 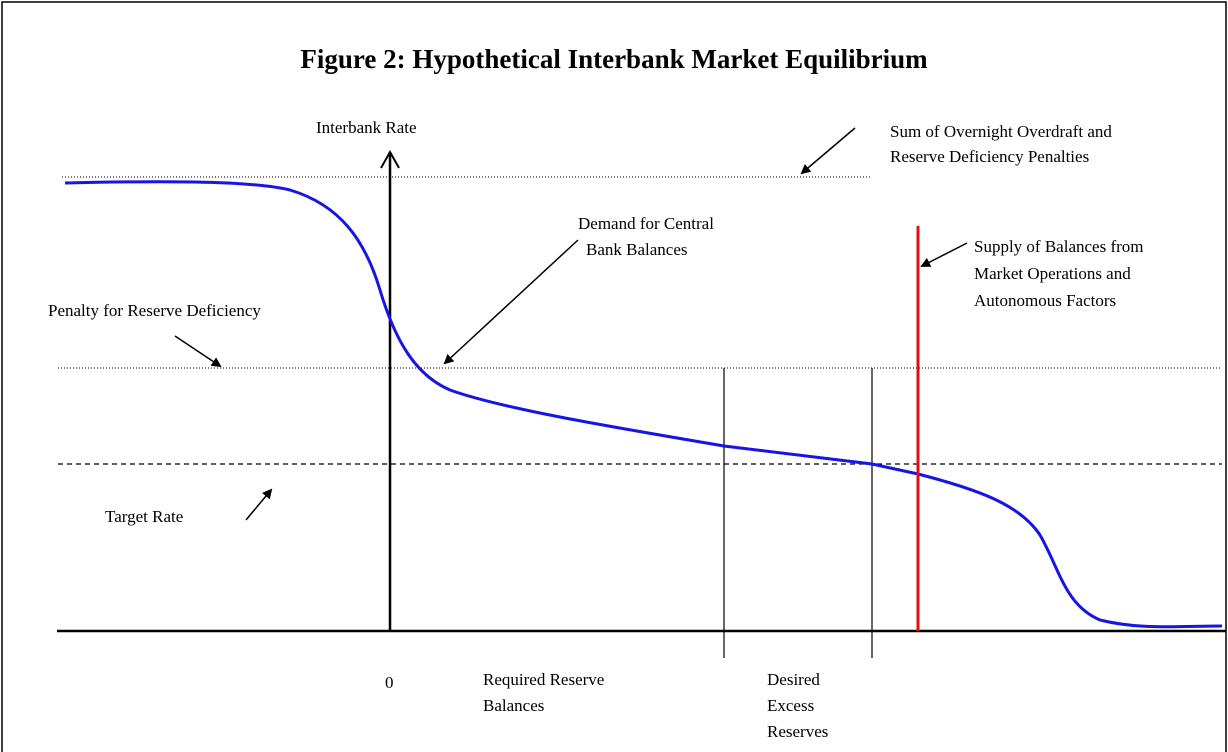 I want to click on label: Supply of Balances from, so click(x=1059, y=246).